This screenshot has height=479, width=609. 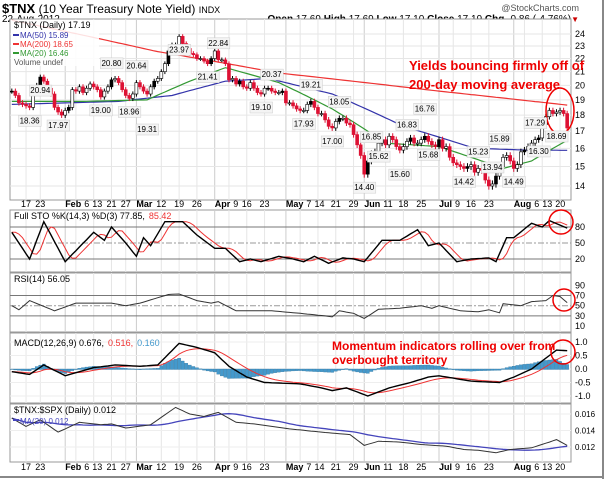 I want to click on date-tick-label: Jul, so click(x=445, y=204).